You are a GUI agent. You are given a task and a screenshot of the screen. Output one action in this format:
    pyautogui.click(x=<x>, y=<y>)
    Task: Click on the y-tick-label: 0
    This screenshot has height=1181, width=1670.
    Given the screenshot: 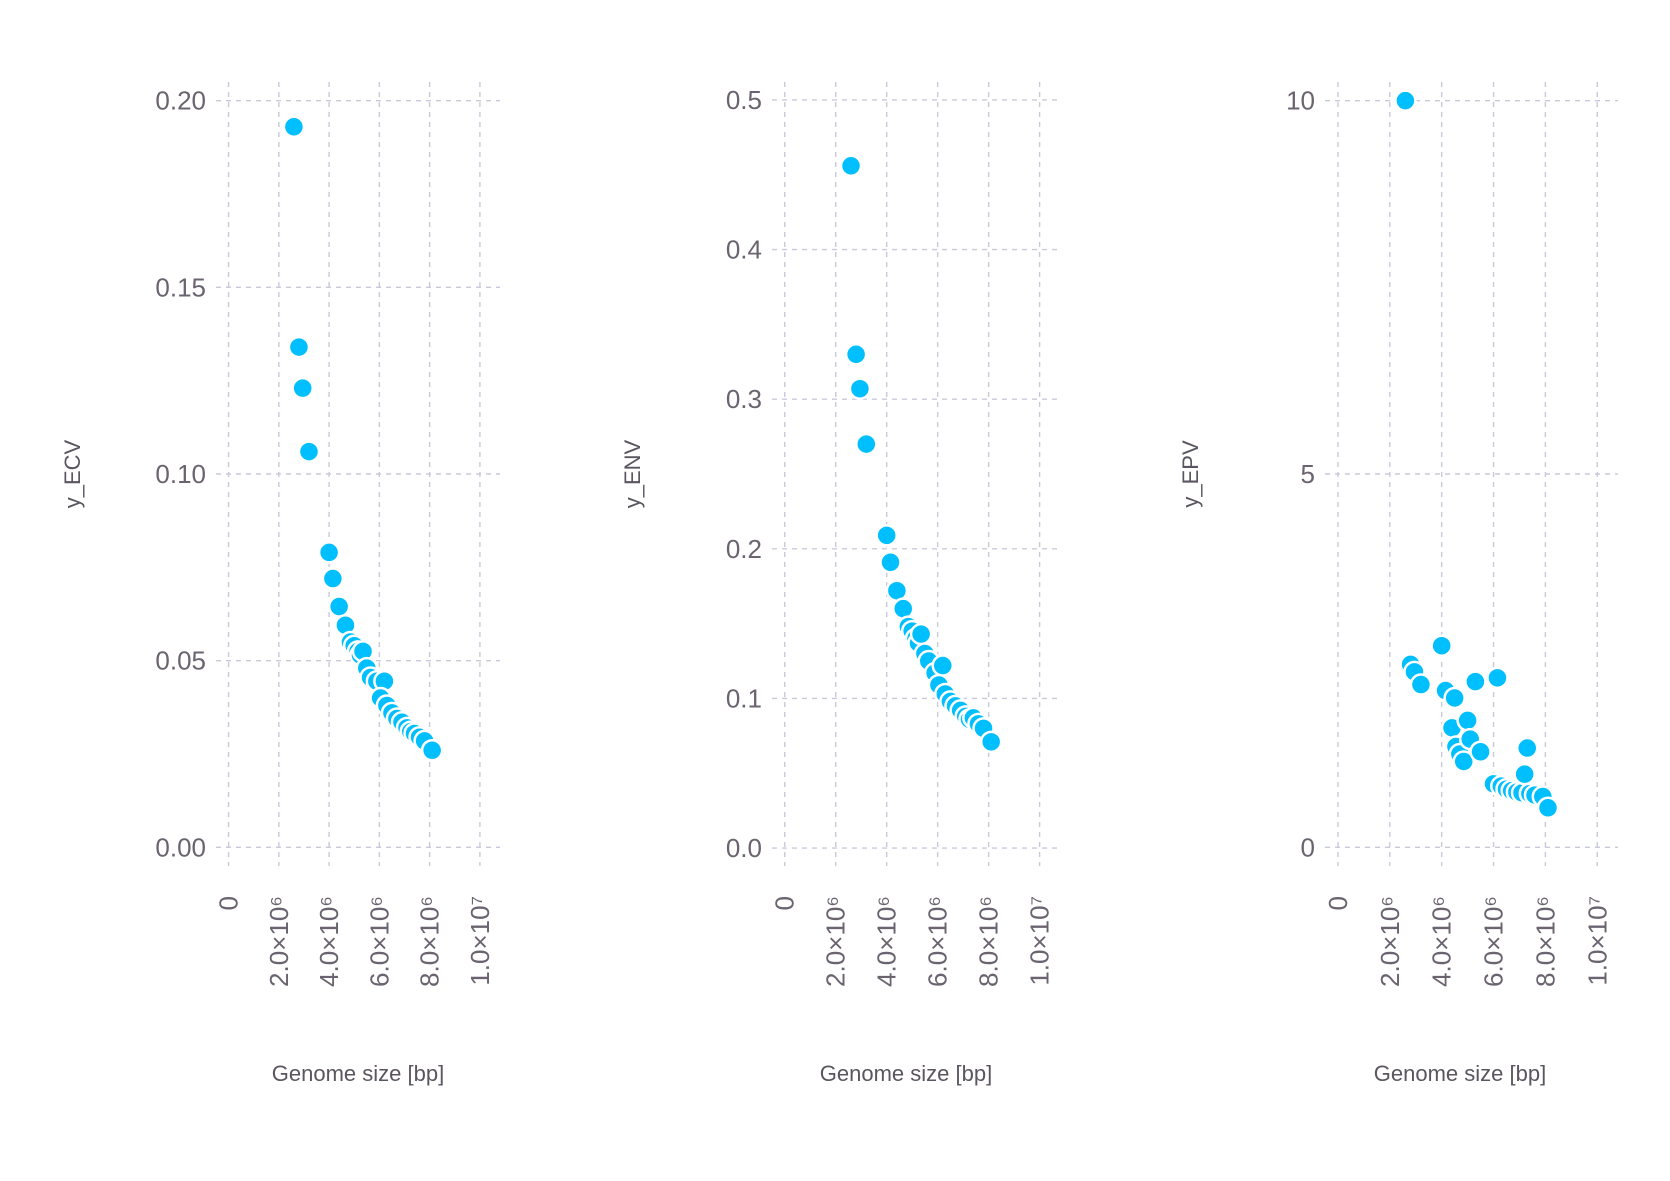 What is the action you would take?
    pyautogui.click(x=1308, y=847)
    